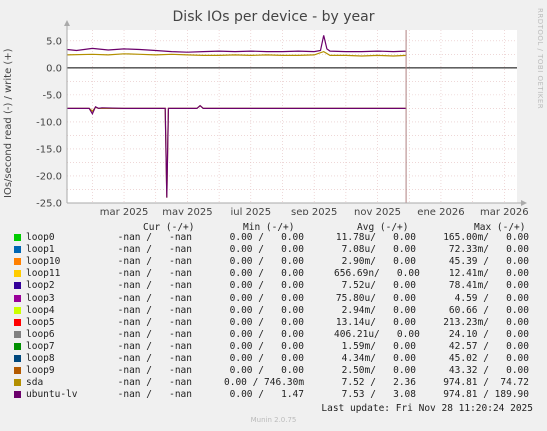 Image resolution: width=547 pixels, height=431 pixels. I want to click on x-tick-label: sep 2025, so click(314, 211).